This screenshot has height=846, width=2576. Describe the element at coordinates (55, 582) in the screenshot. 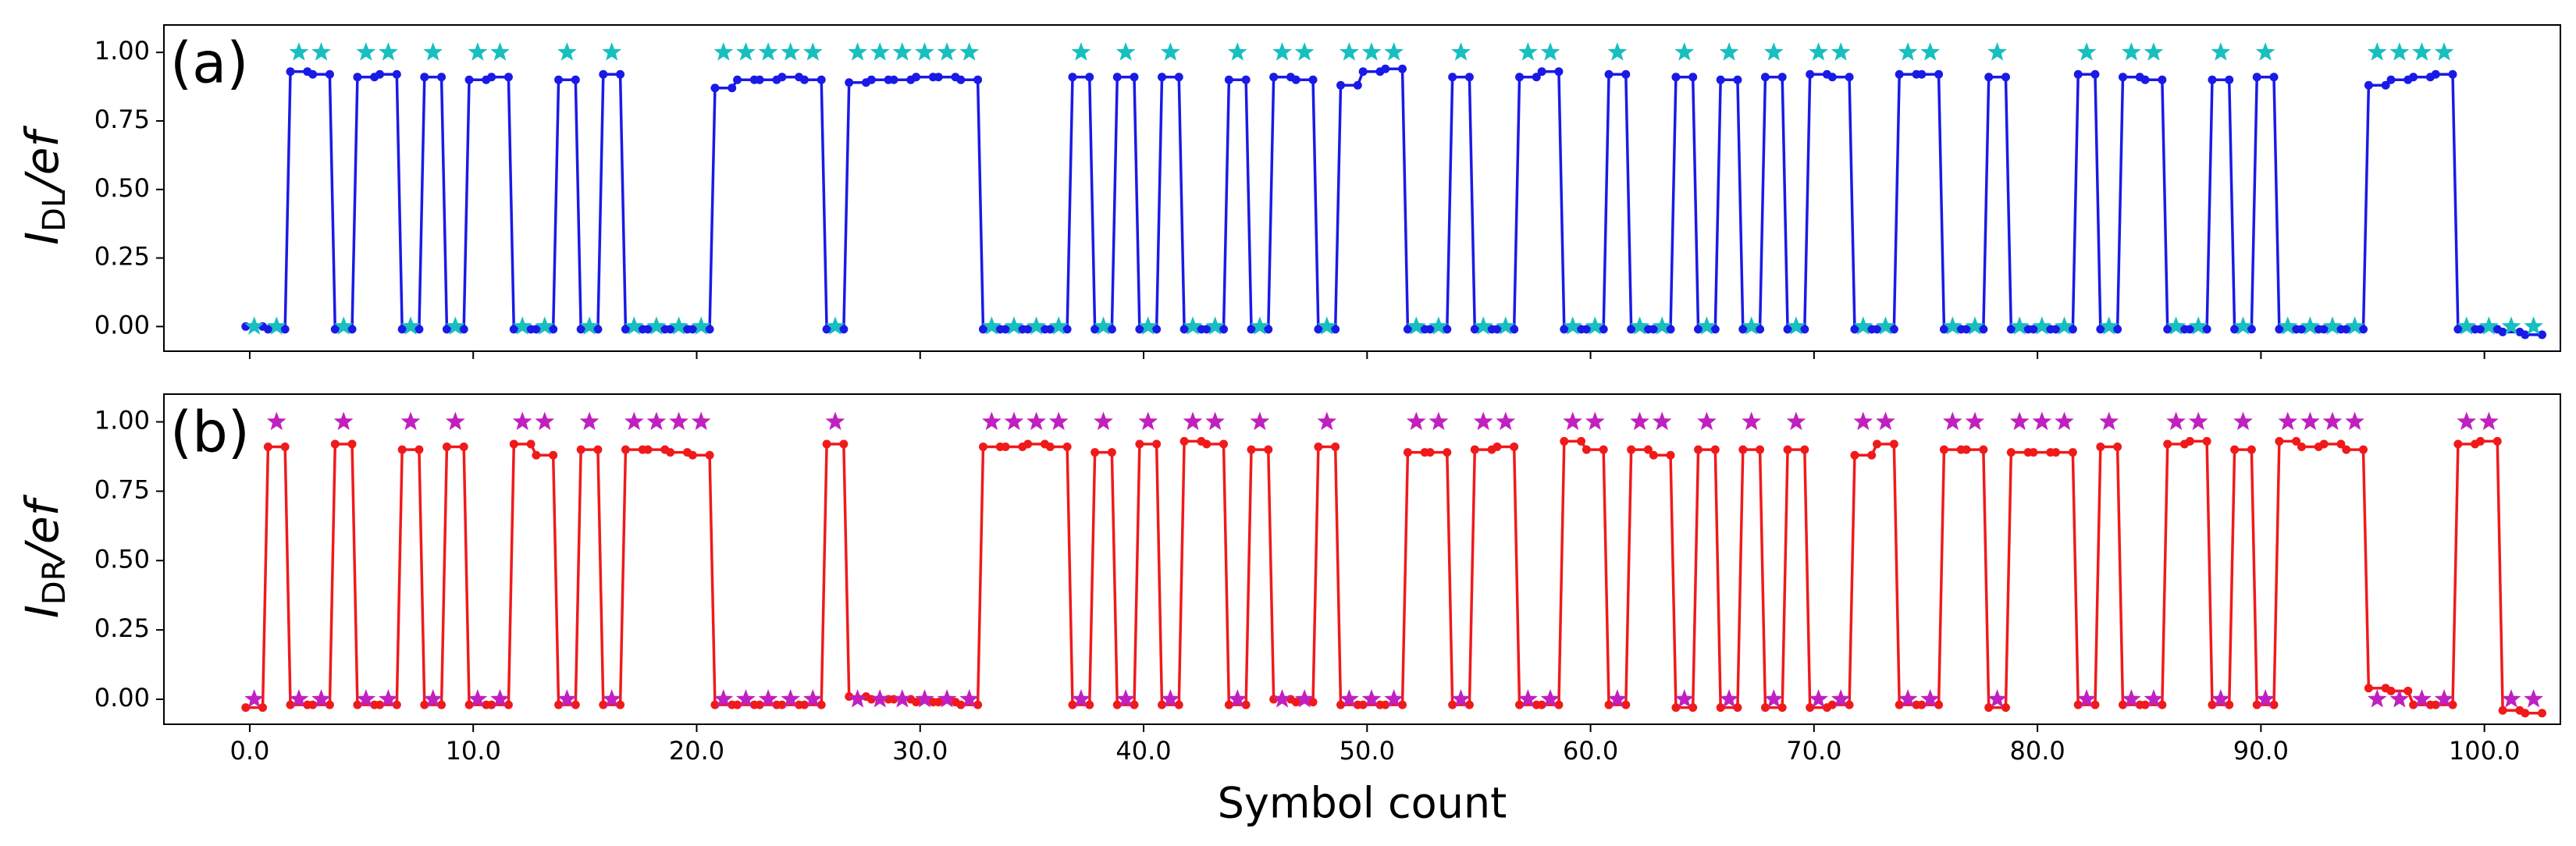

I see `y-label-subscript: DR` at that location.